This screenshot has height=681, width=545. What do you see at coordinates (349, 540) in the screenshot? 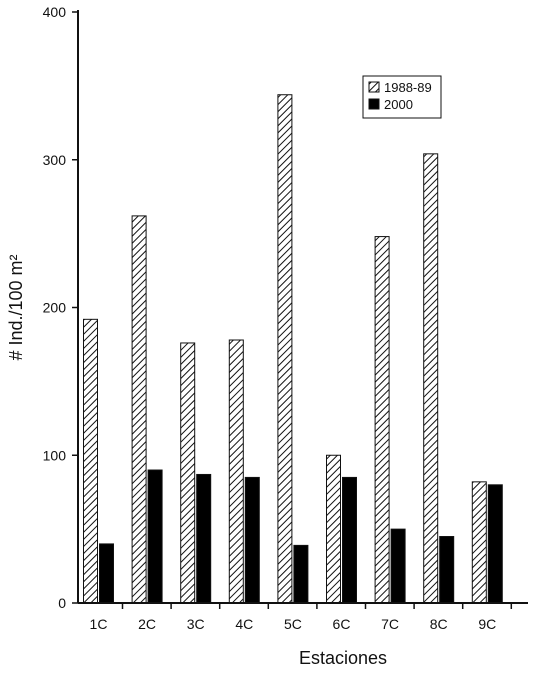
I see `bar-2000-6C` at bounding box center [349, 540].